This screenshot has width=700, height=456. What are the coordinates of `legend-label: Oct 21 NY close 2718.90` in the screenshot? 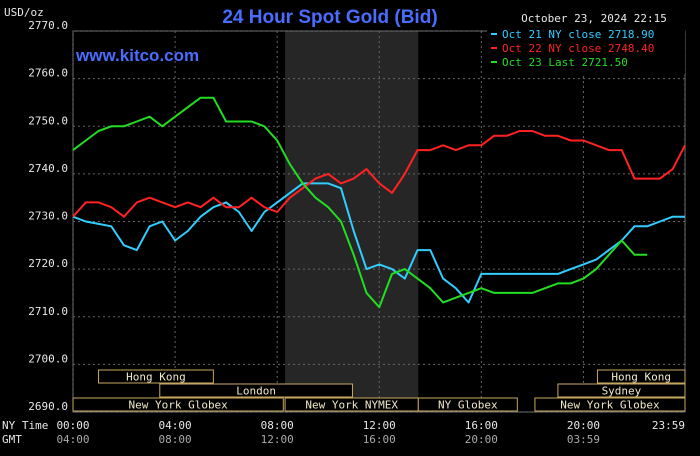 It's located at (578, 34).